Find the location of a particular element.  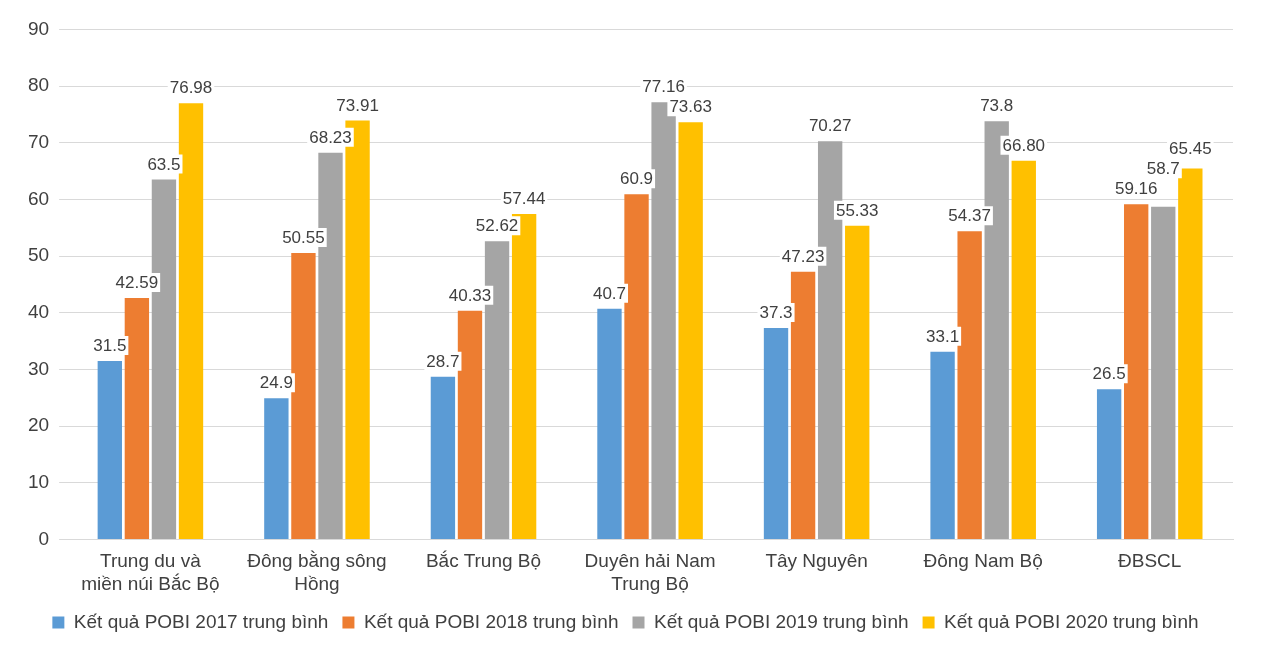

data-label: 33.1 is located at coordinates (943, 337).